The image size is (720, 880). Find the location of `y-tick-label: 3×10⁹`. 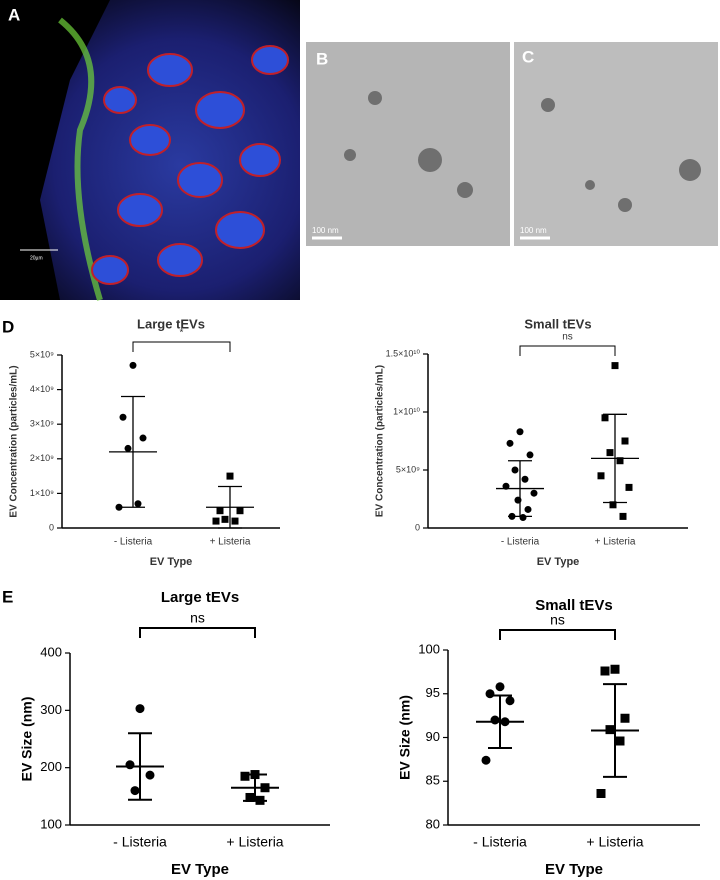

y-tick-label: 3×10⁹ is located at coordinates (42, 424).